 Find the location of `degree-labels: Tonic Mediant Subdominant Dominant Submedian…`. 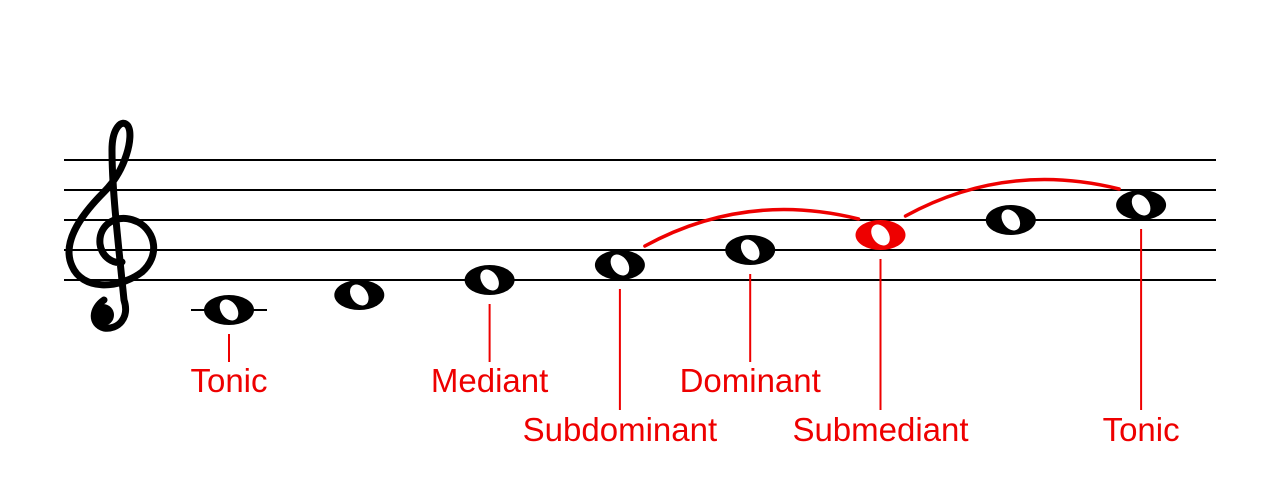

degree-labels: Tonic Mediant Subdominant Dominant Submedian… is located at coordinates (684, 405).